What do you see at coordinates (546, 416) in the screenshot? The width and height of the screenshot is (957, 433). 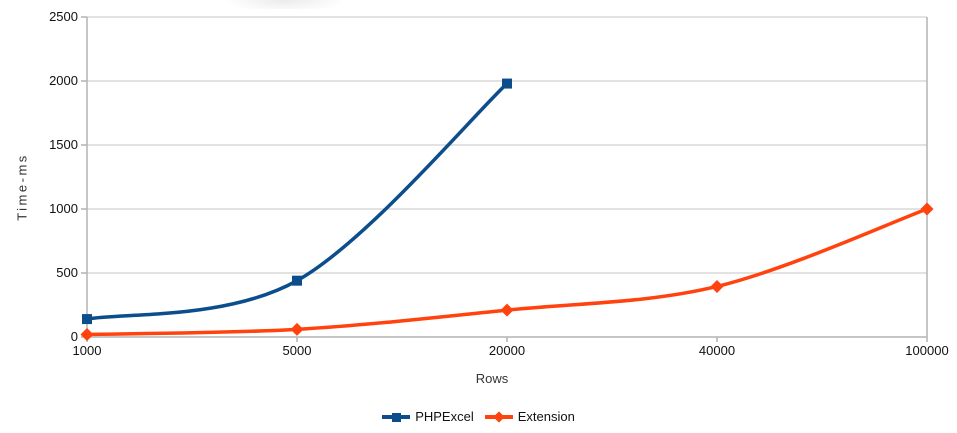 I see `legend-label-extension: Extension` at bounding box center [546, 416].